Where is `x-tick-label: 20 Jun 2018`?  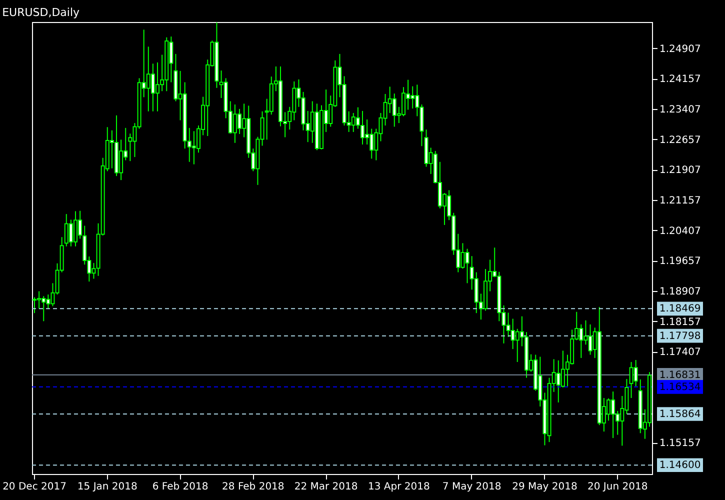
x-tick-label: 20 Jun 2018 is located at coordinates (618, 487).